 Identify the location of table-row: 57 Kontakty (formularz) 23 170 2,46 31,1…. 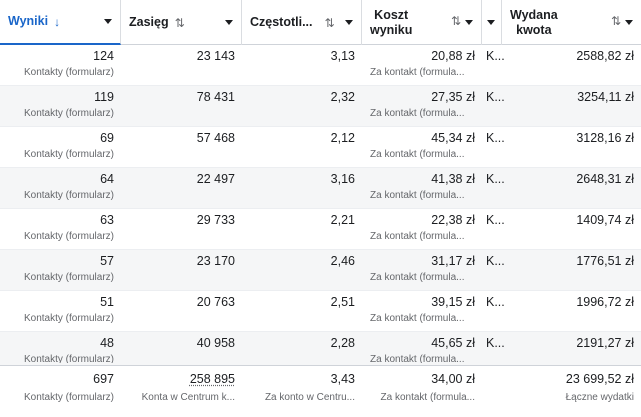
(320, 270).